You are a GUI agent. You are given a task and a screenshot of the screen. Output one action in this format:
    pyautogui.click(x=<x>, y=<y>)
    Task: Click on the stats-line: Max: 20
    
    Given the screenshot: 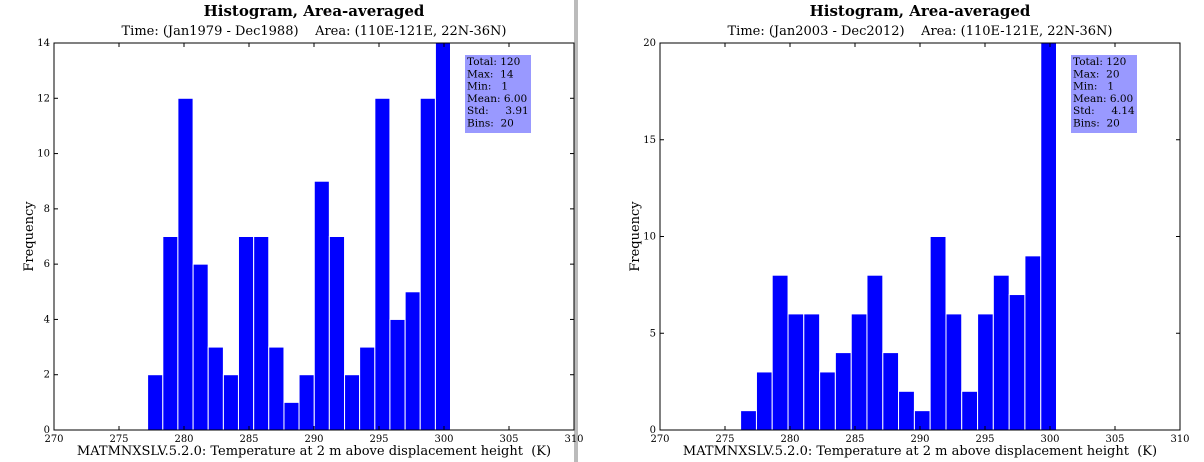 What is the action you would take?
    pyautogui.click(x=1096, y=74)
    